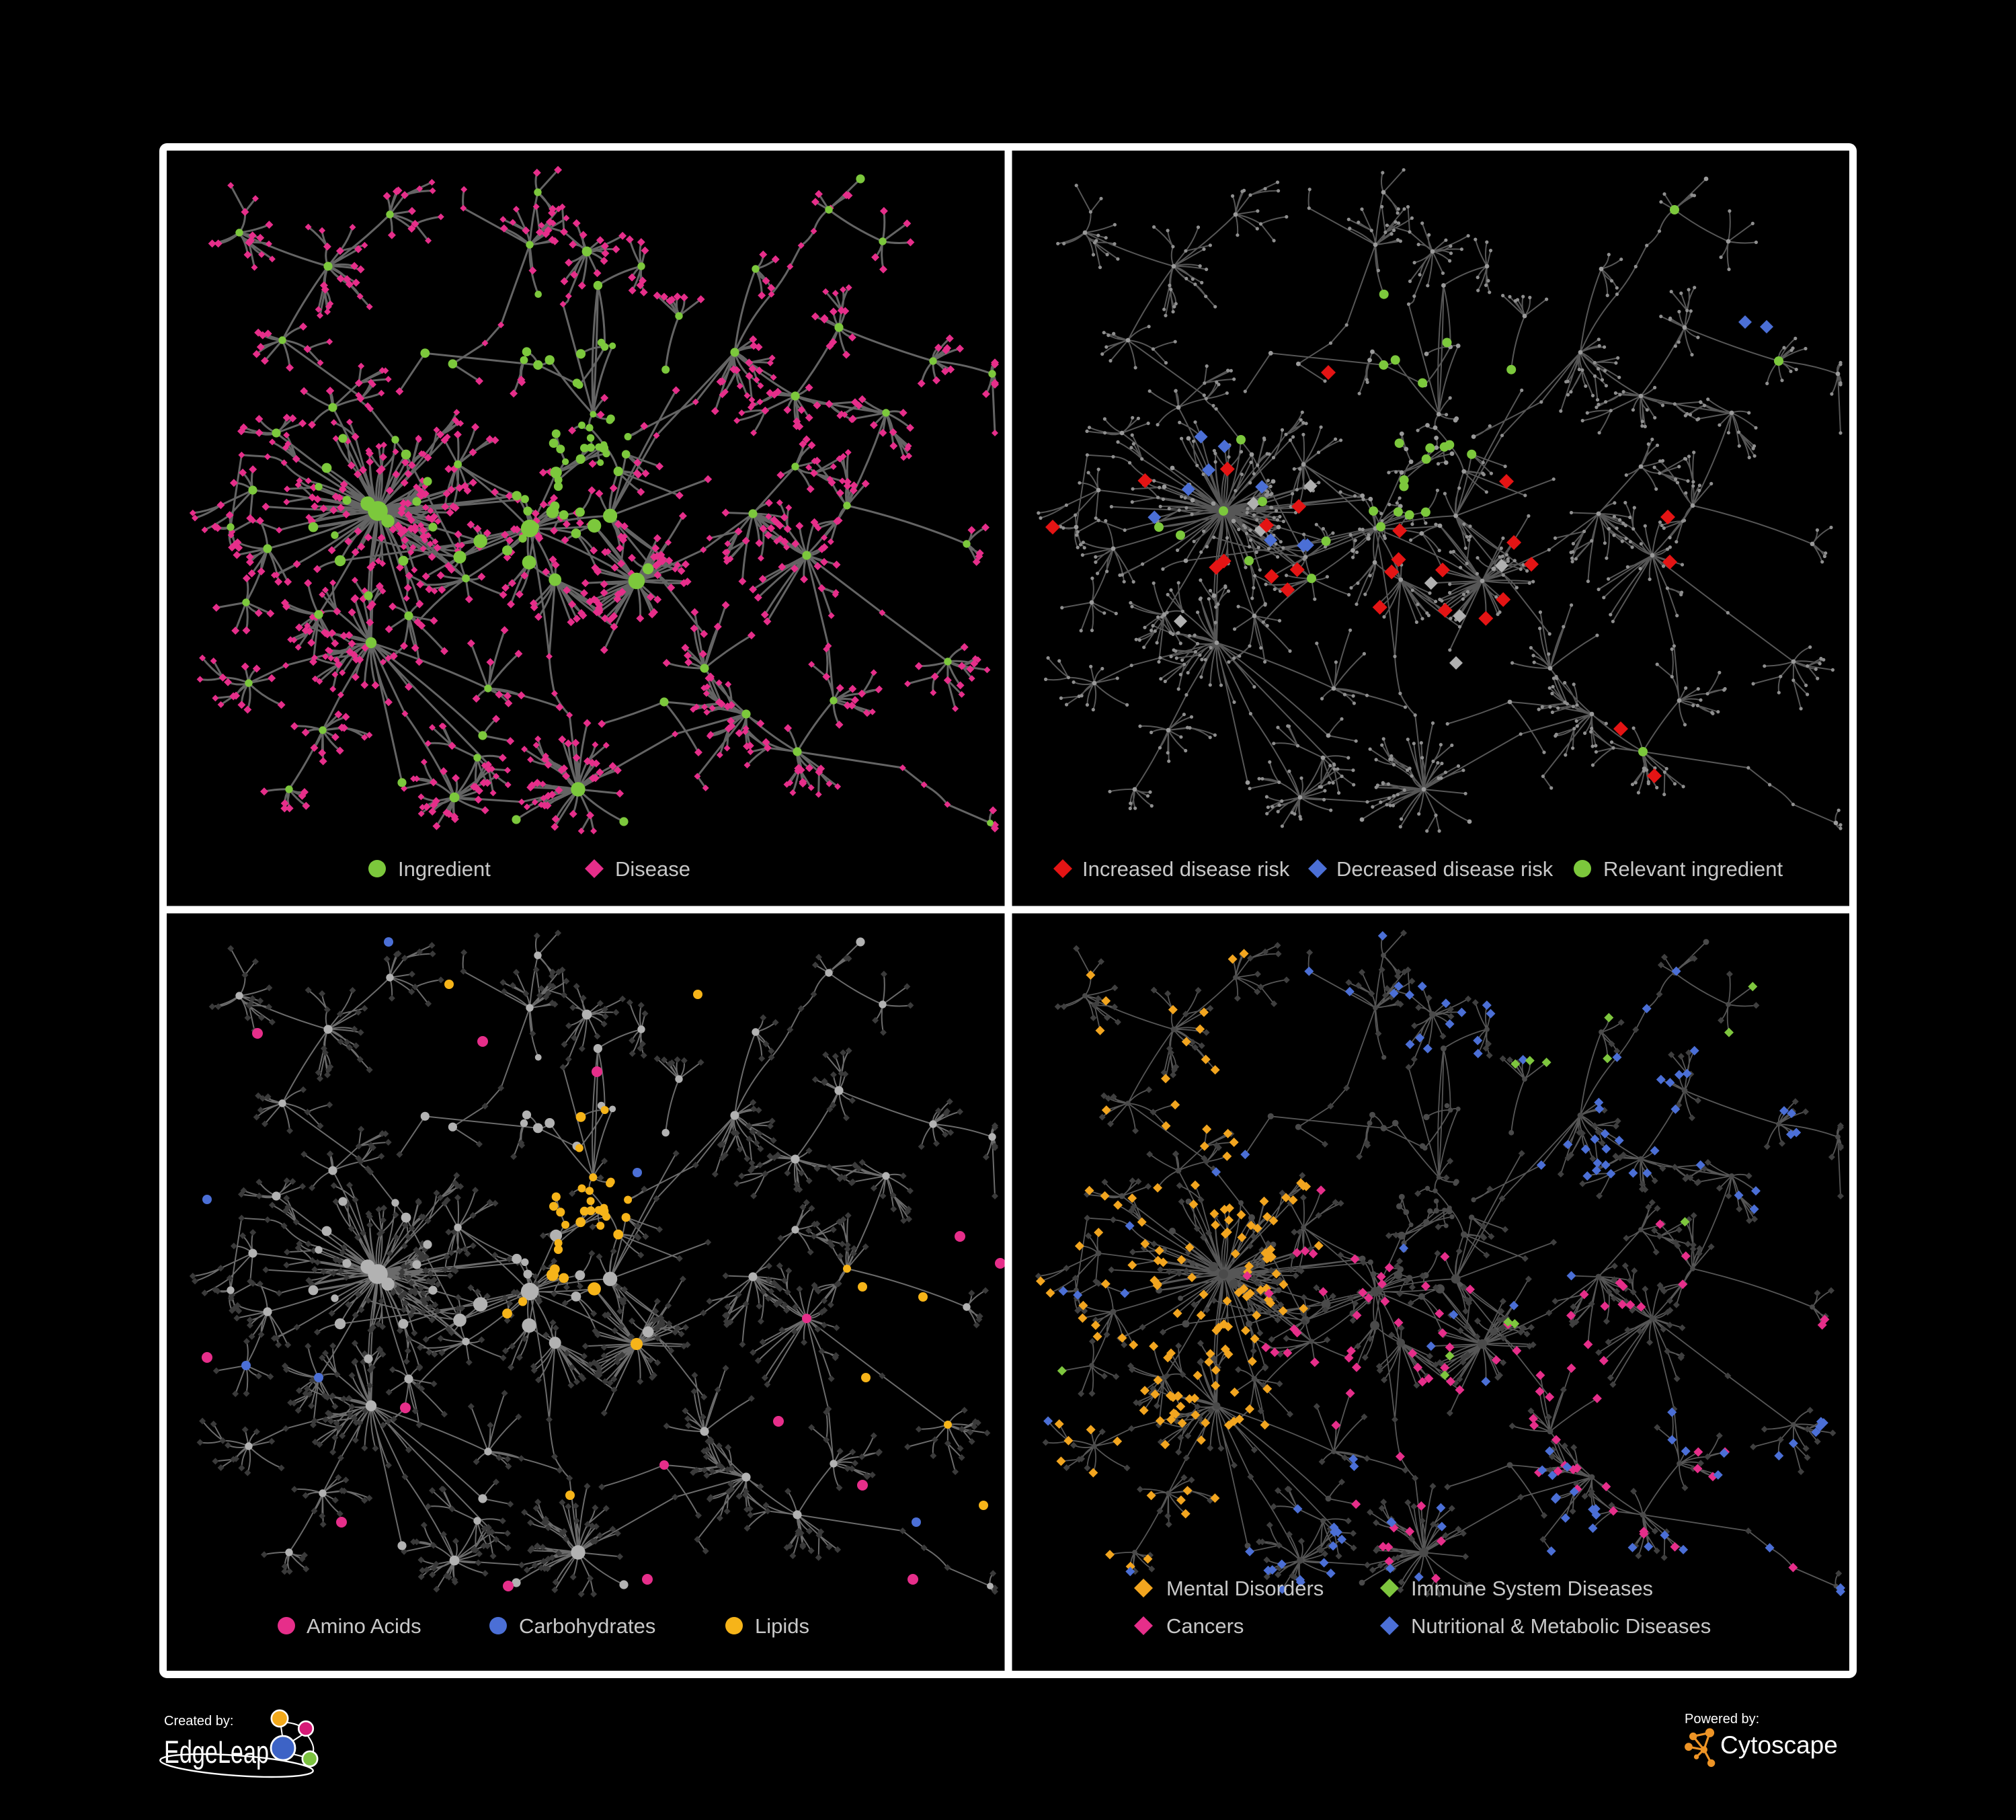 The height and width of the screenshot is (1820, 2016). Describe the element at coordinates (1186, 869) in the screenshot. I see `svg-text: Increased disease risk` at that location.